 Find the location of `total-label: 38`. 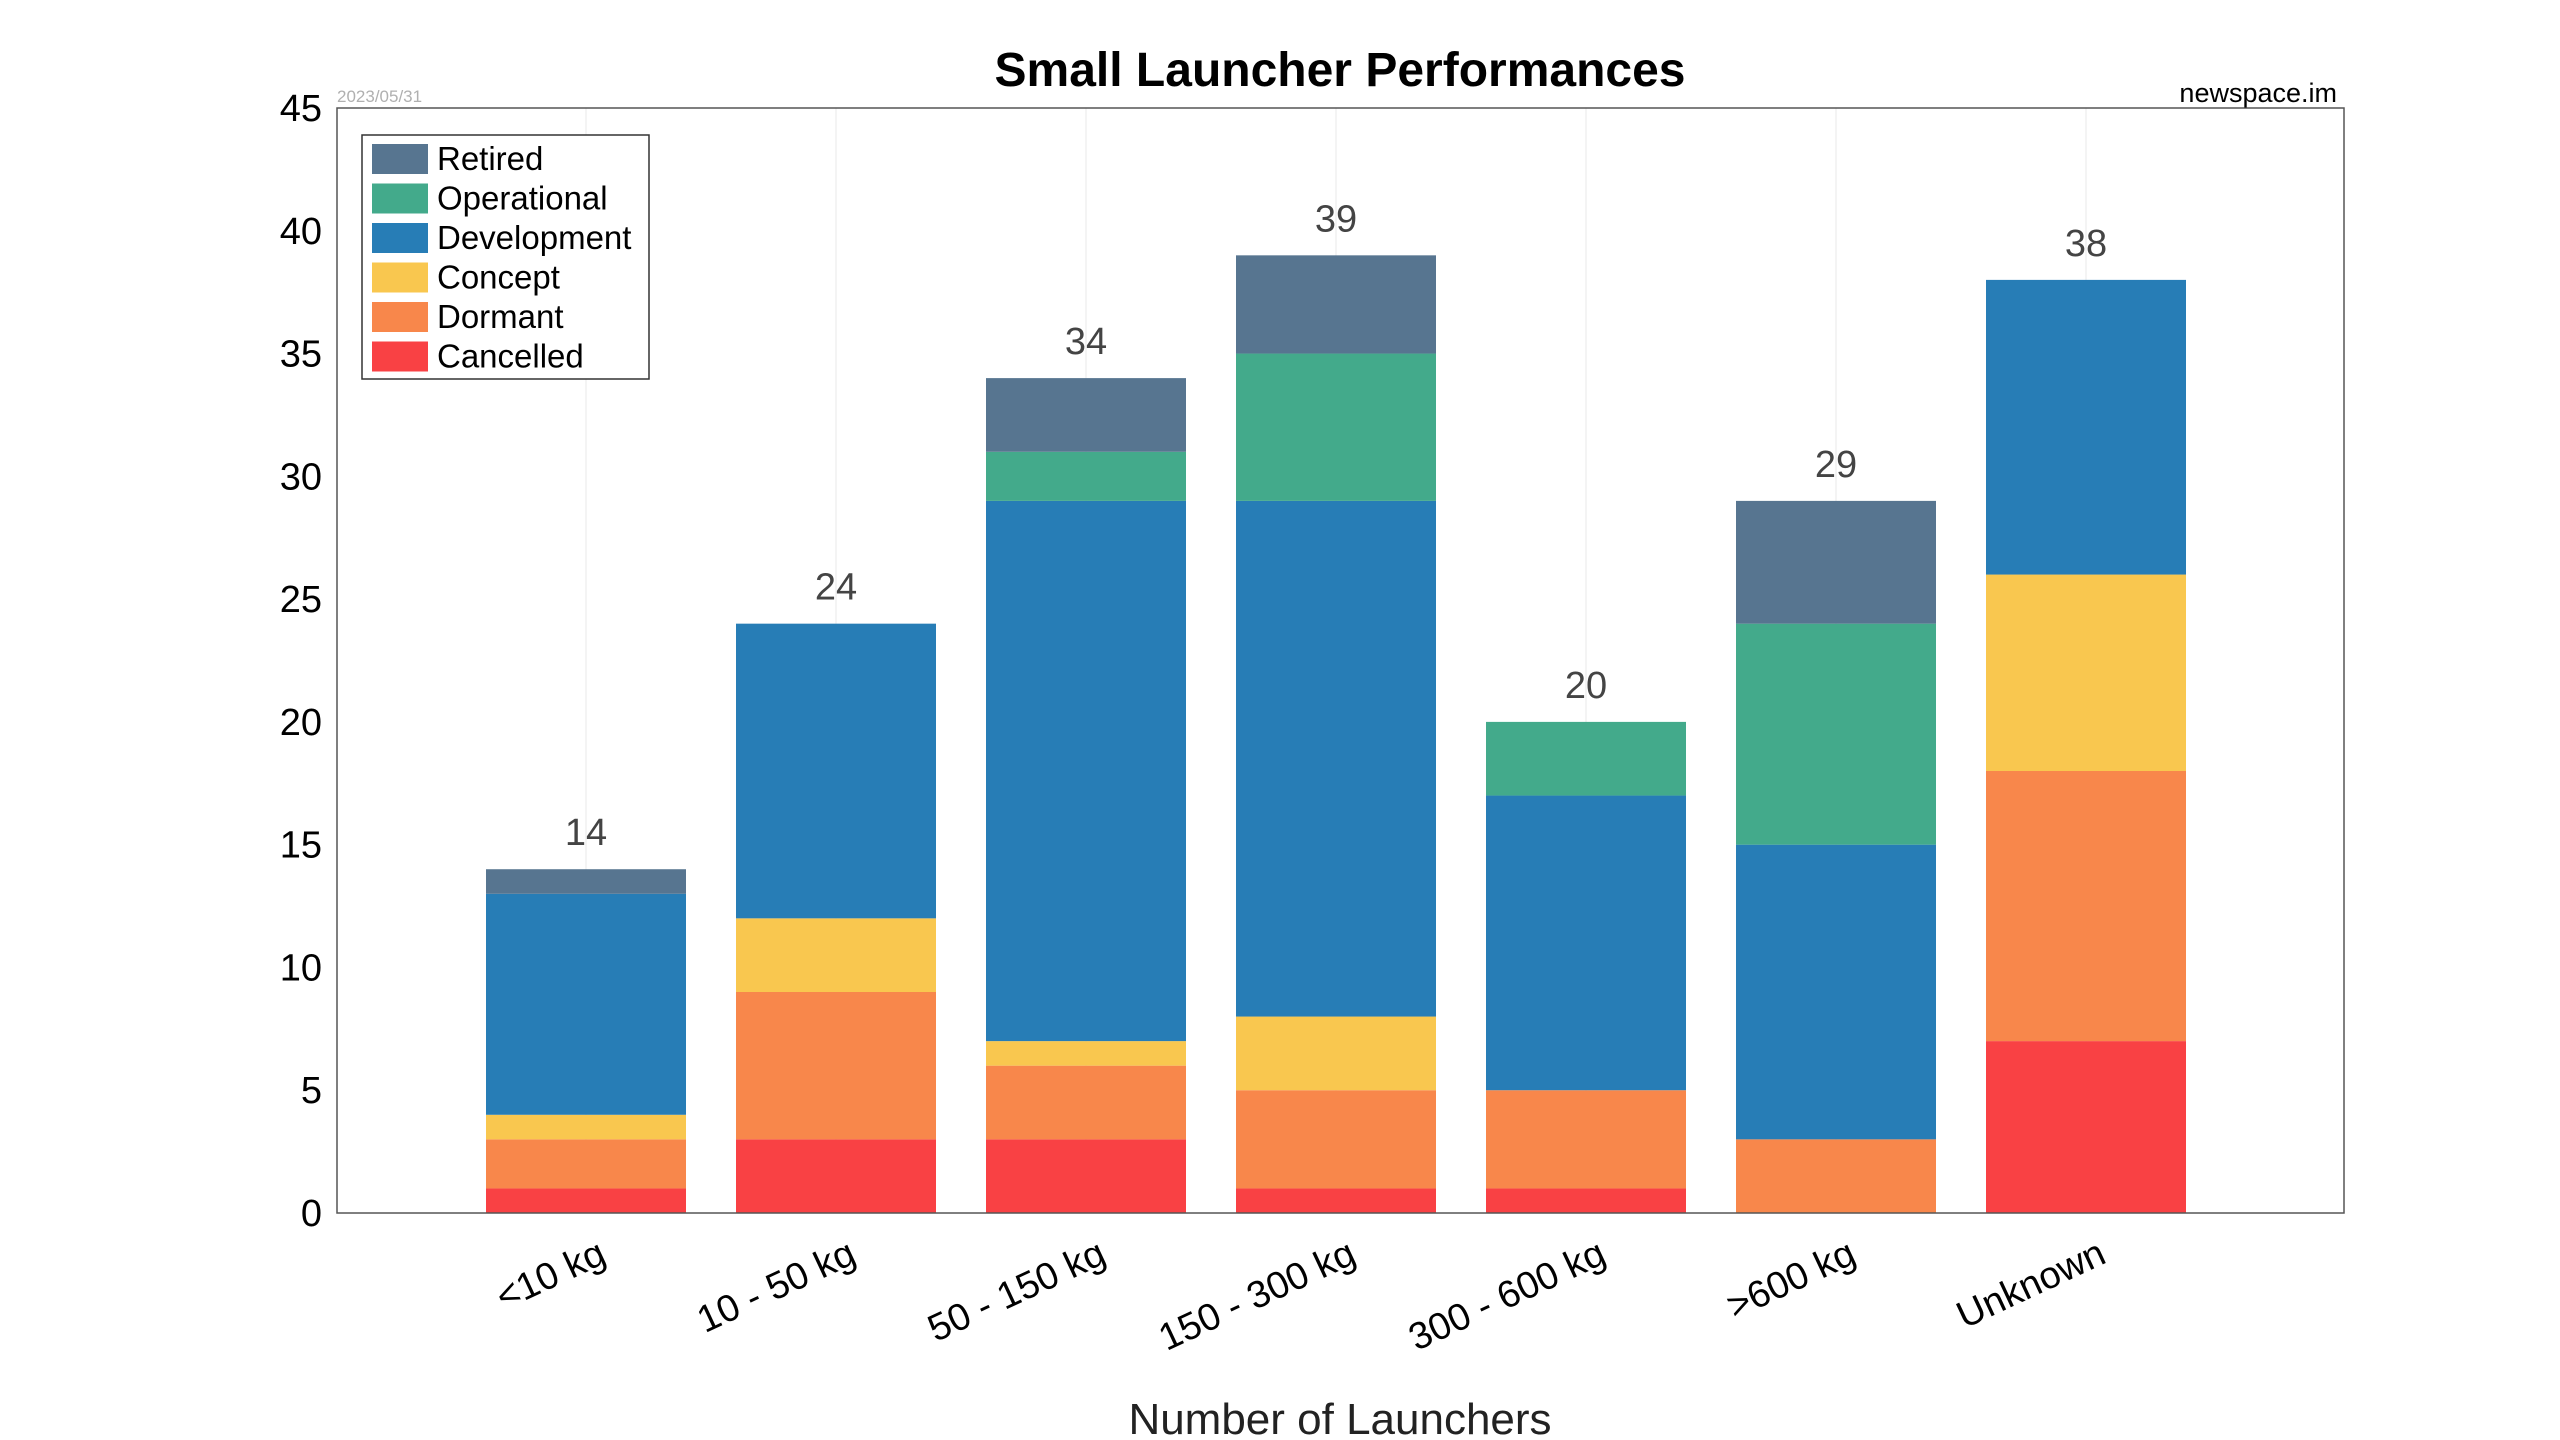

total-label: 38 is located at coordinates (2086, 244).